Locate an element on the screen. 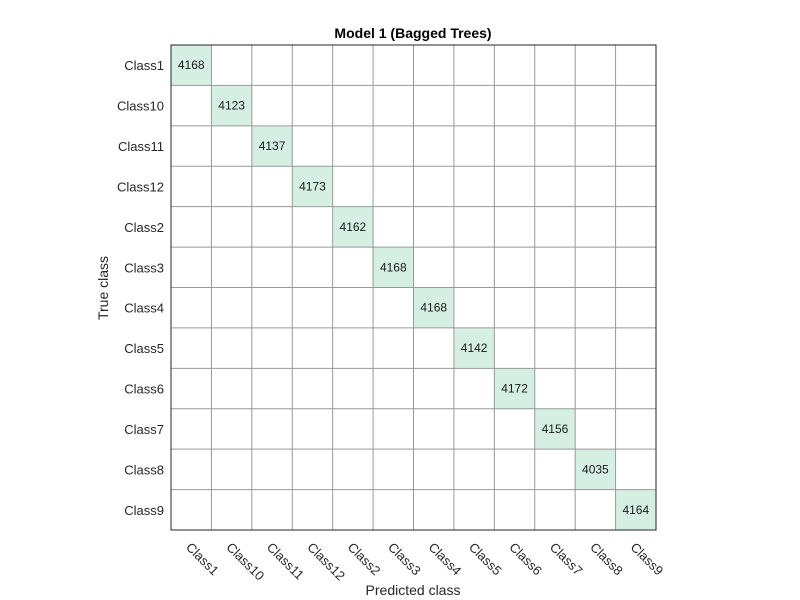 The width and height of the screenshot is (800, 600). matrix-cell-Class7-Class10 is located at coordinates (231, 429).